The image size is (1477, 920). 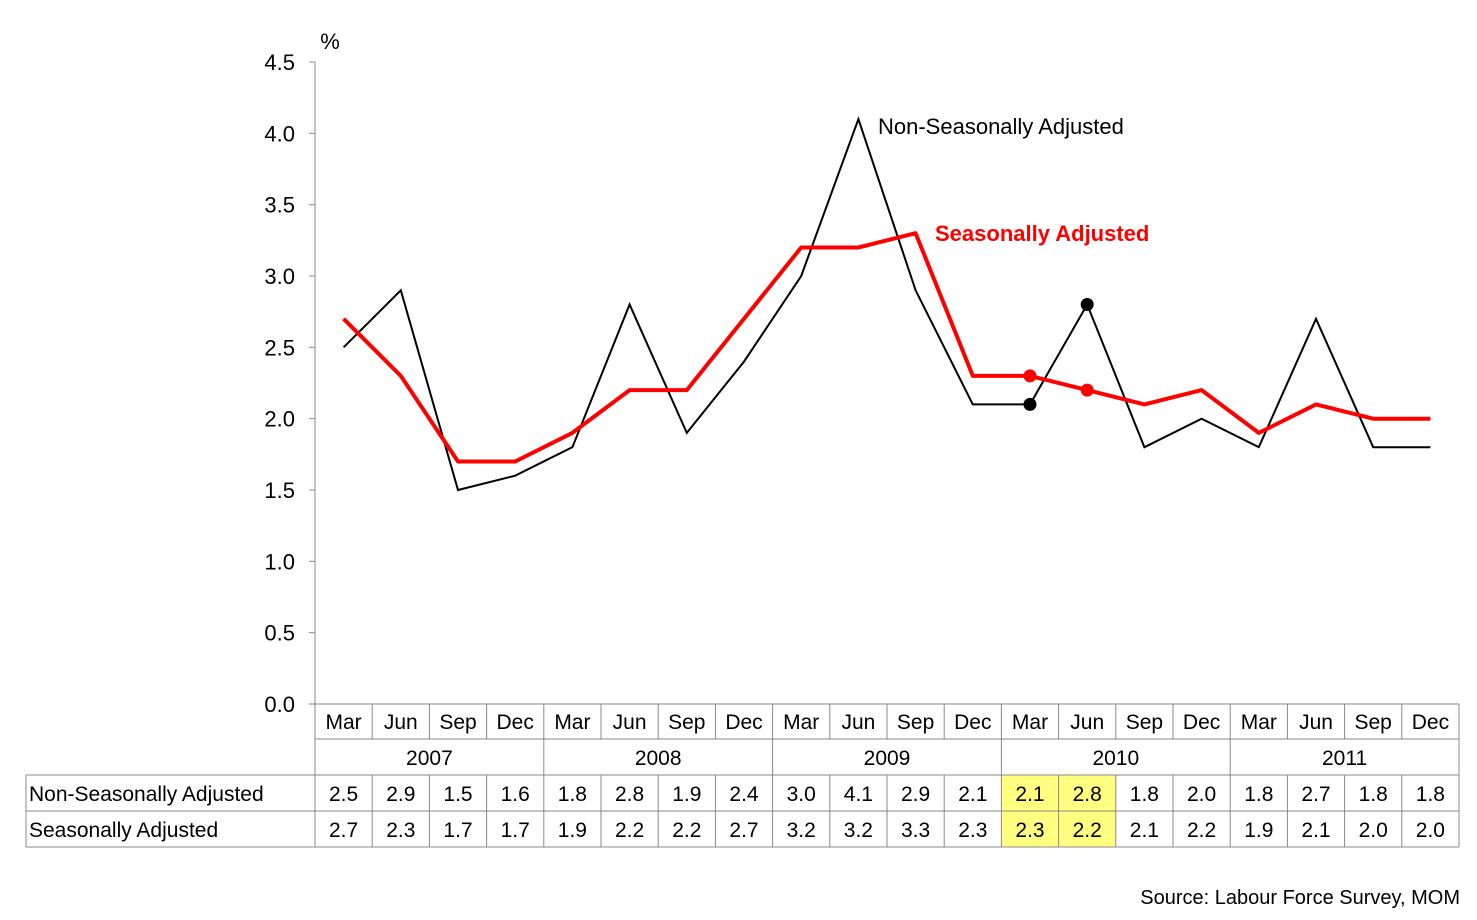 I want to click on y-tick-label: 4.5, so click(x=279, y=62).